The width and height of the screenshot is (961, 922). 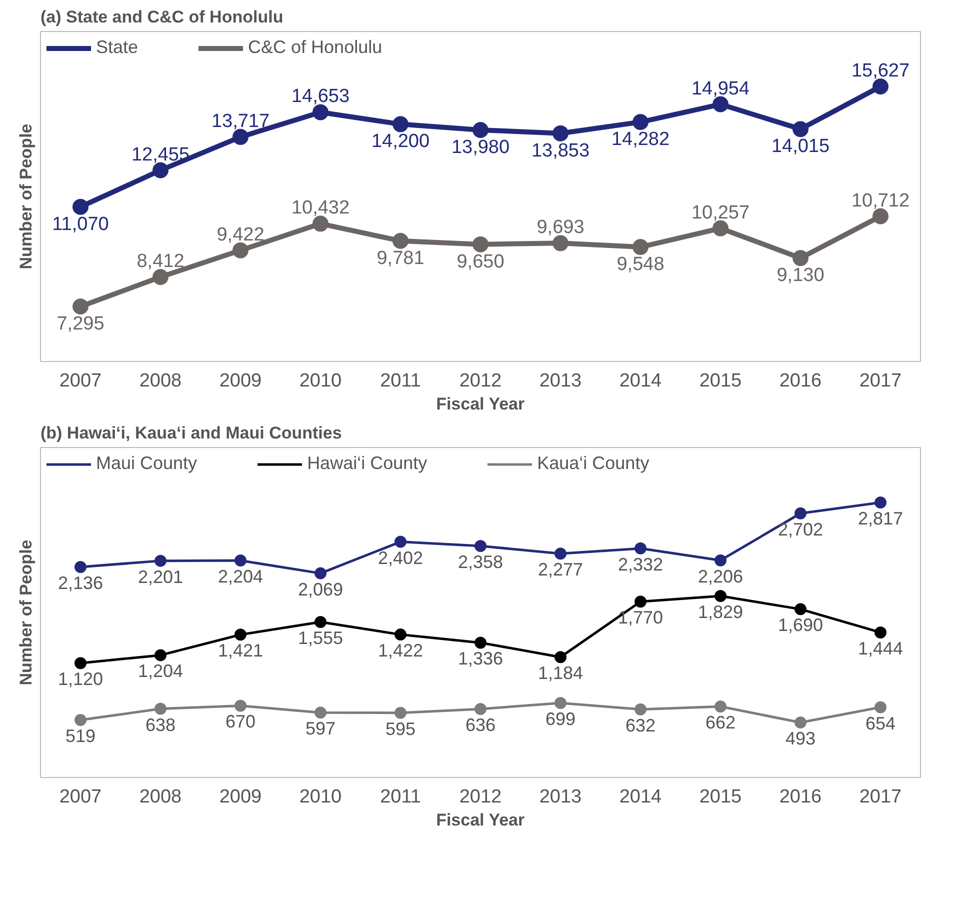 I want to click on data-label: 1,444, so click(x=881, y=648).